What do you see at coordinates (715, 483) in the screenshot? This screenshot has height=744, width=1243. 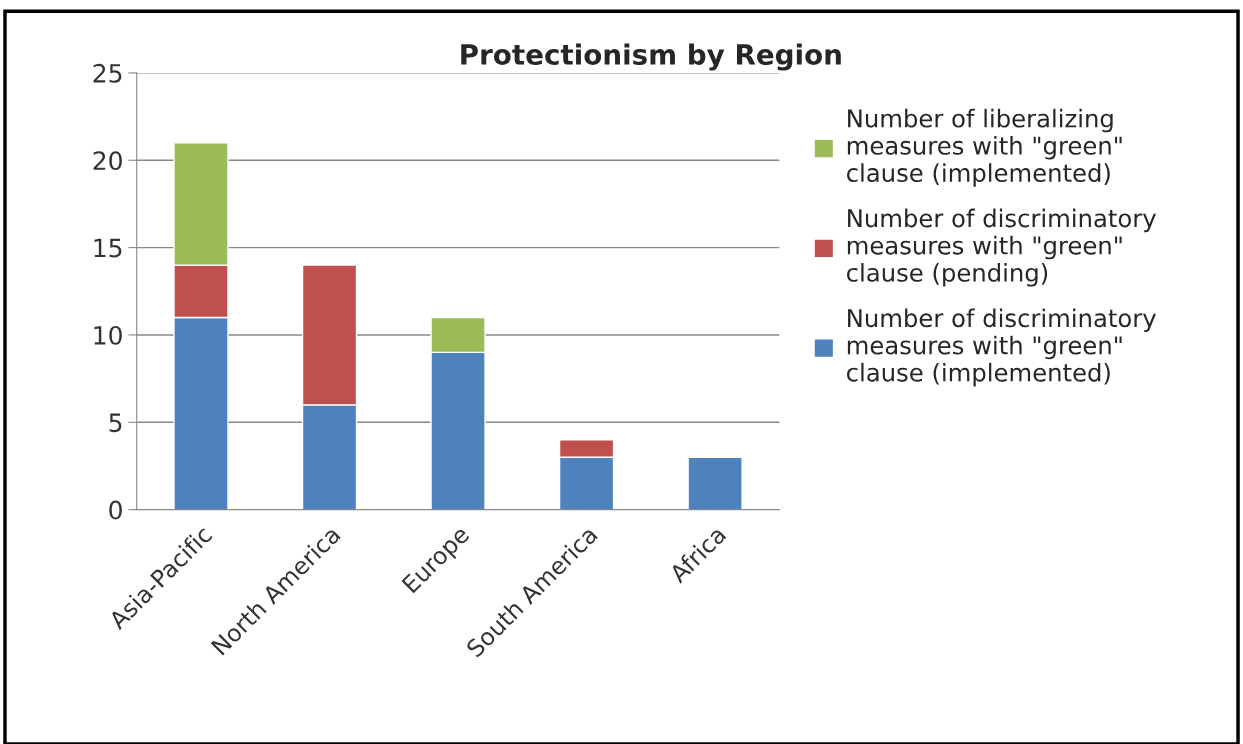 I see `bar` at bounding box center [715, 483].